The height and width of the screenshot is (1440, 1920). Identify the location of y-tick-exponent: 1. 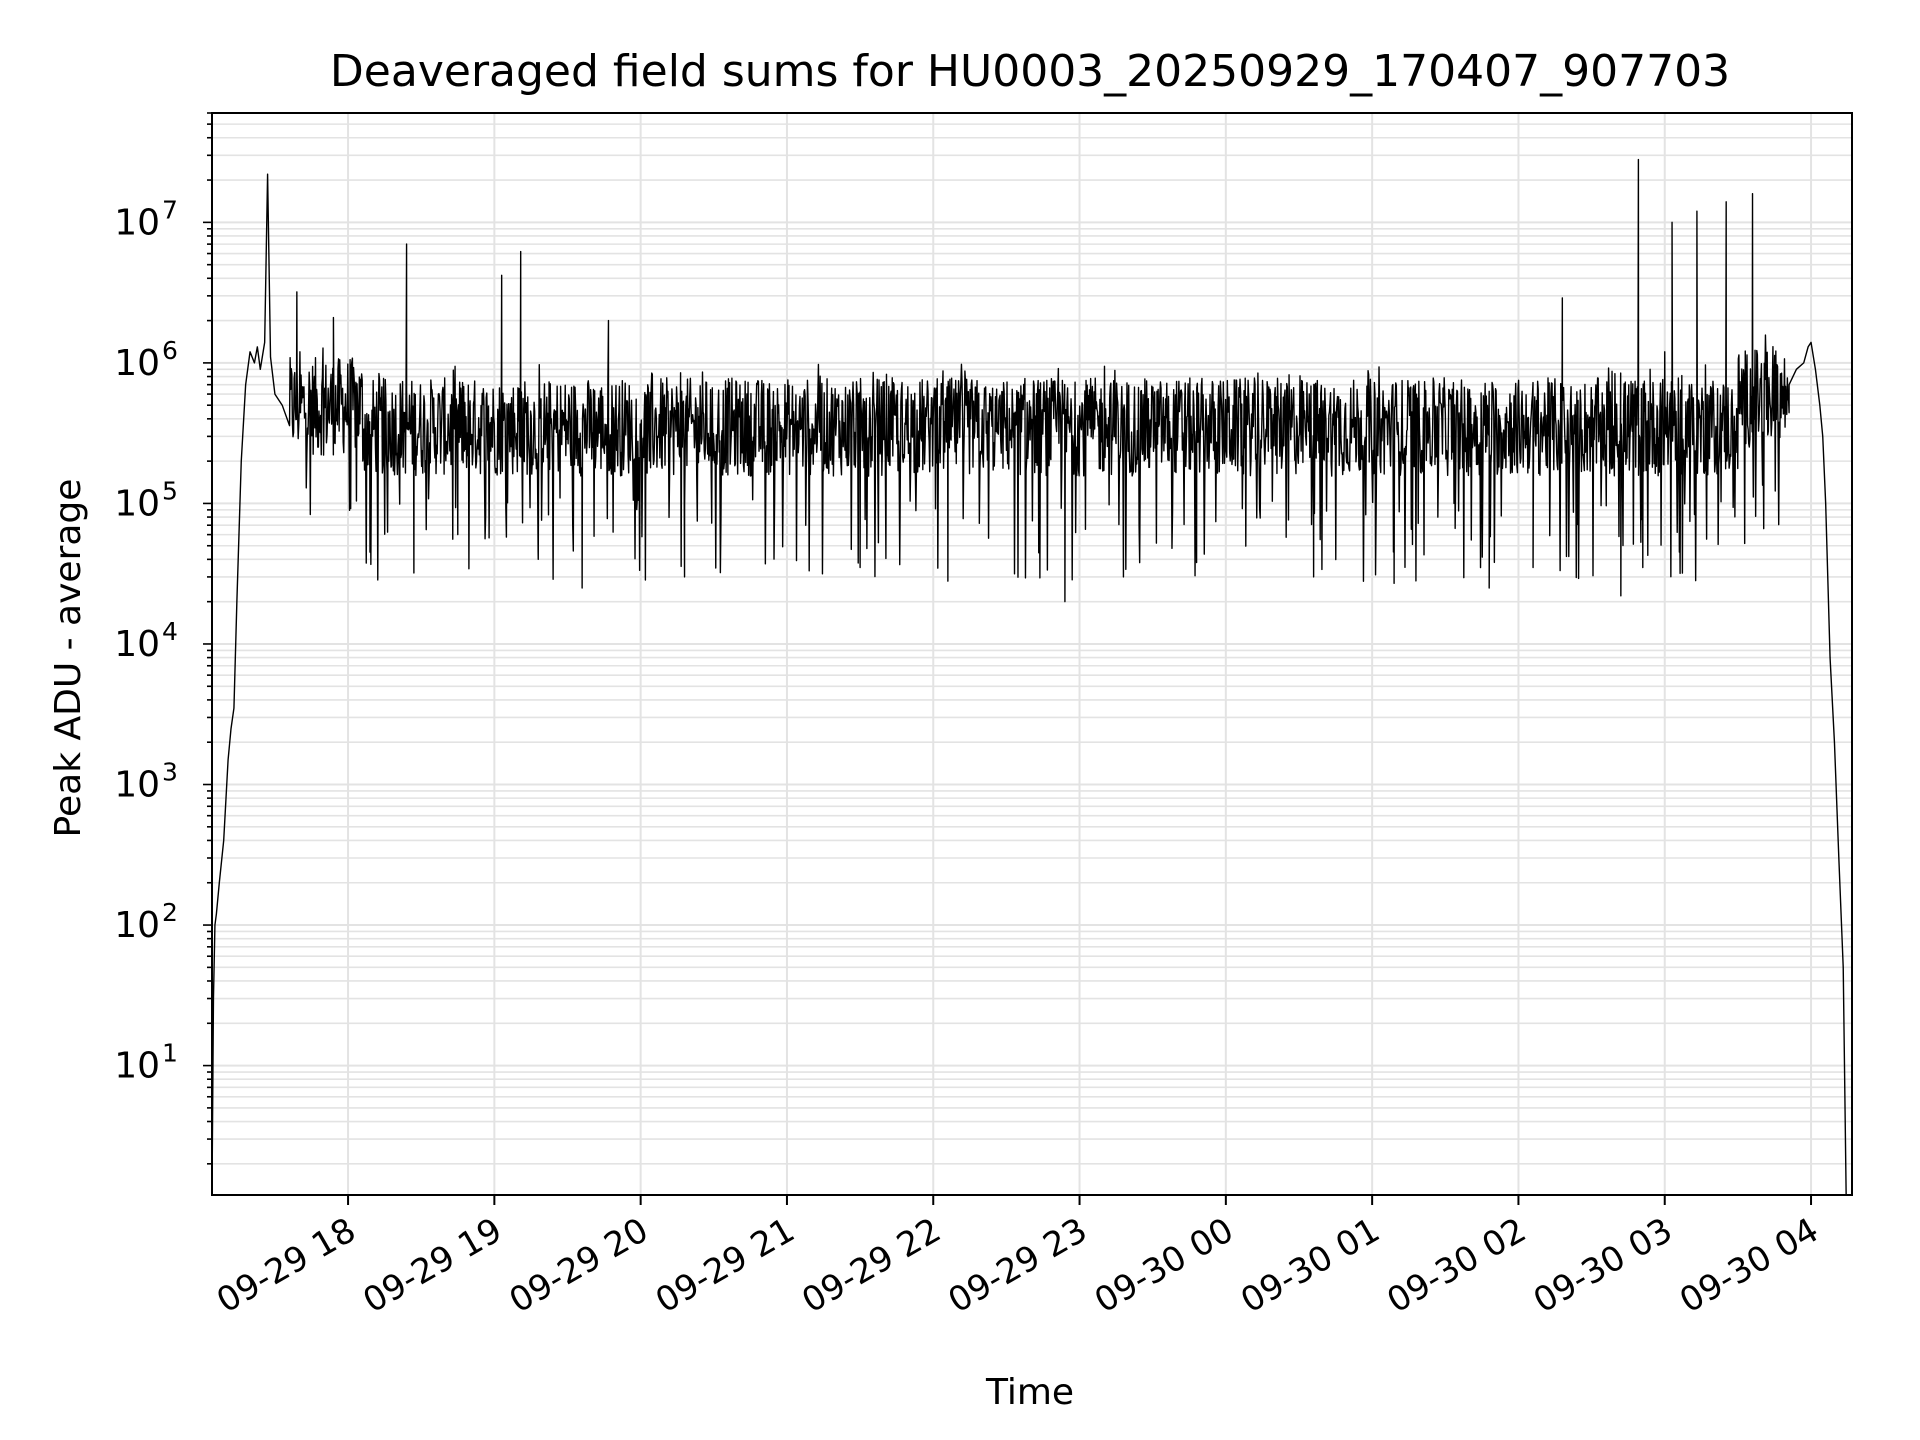
(170, 1053).